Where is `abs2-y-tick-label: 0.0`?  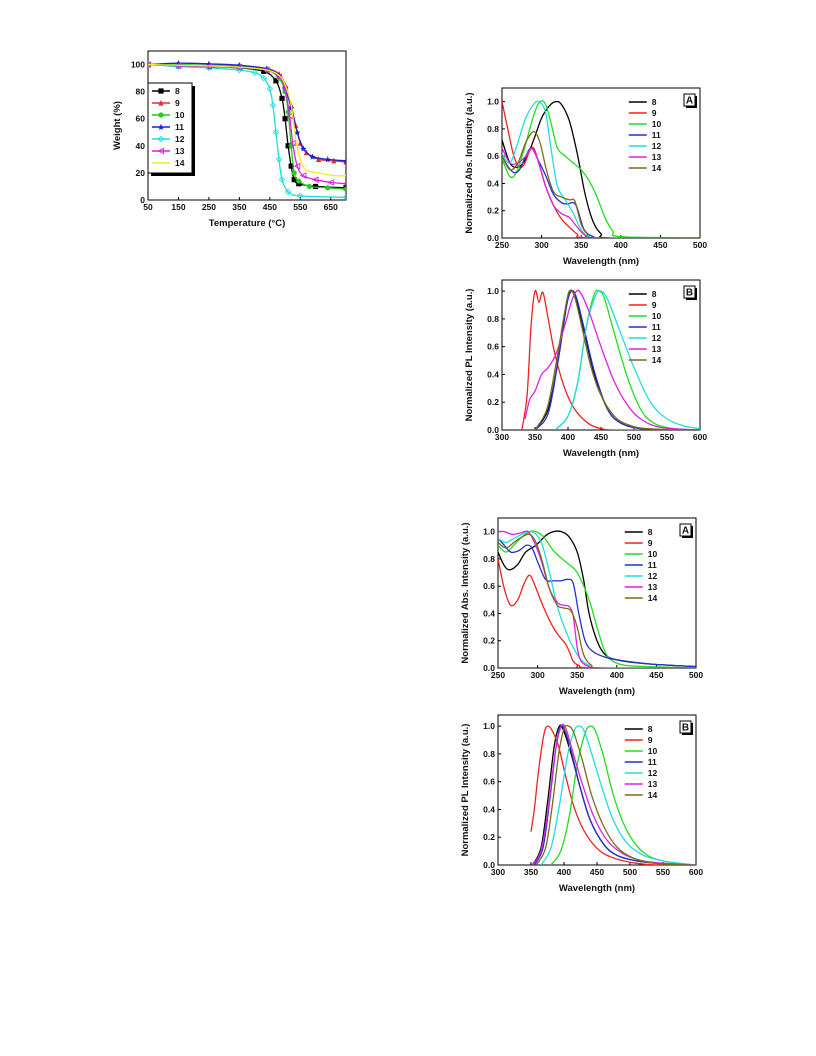 abs2-y-tick-label: 0.0 is located at coordinates (489, 668).